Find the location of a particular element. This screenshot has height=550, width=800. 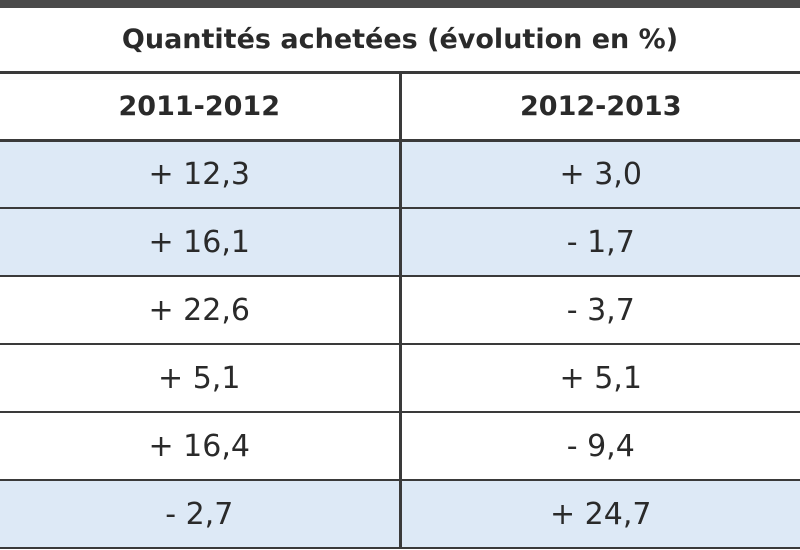

table-cell: - 1,7 is located at coordinates (600, 242).